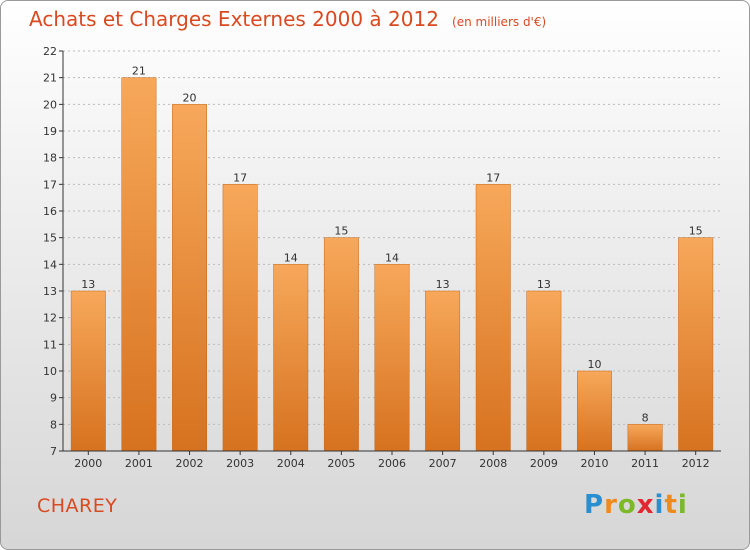  Describe the element at coordinates (696, 463) in the screenshot. I see `x-tick-label: 2012` at that location.